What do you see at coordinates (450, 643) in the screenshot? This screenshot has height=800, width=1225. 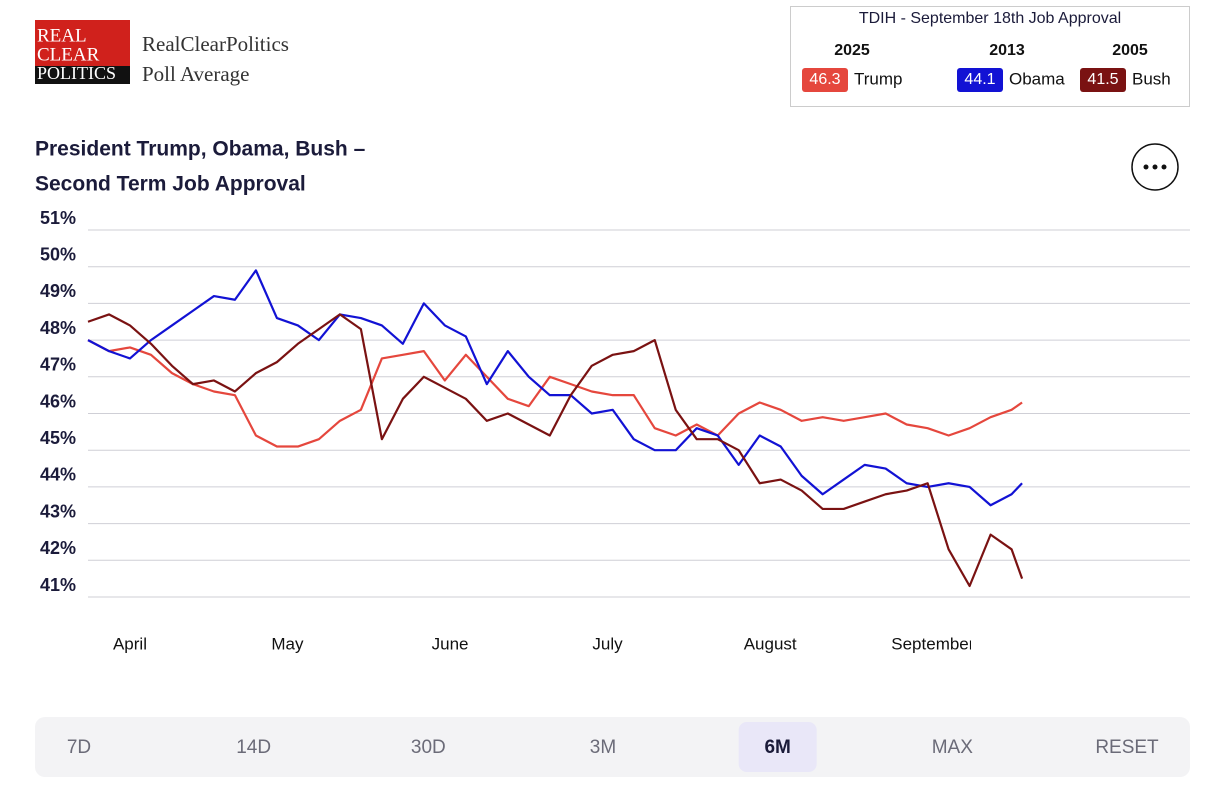 I see `x-tick-label: June` at bounding box center [450, 643].